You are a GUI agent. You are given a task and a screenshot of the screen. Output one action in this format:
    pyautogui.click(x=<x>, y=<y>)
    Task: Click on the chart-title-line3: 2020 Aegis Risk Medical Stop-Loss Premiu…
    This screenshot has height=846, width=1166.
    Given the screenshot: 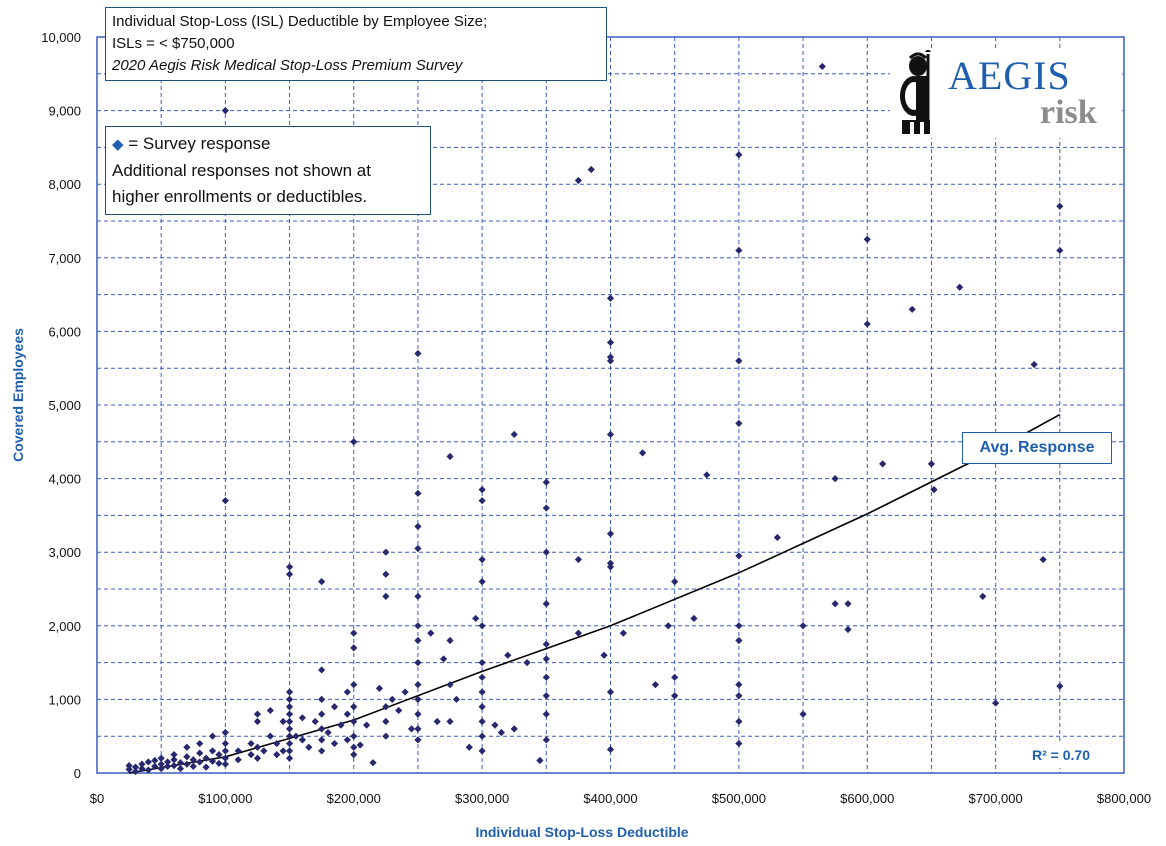 What is the action you would take?
    pyautogui.click(x=287, y=65)
    